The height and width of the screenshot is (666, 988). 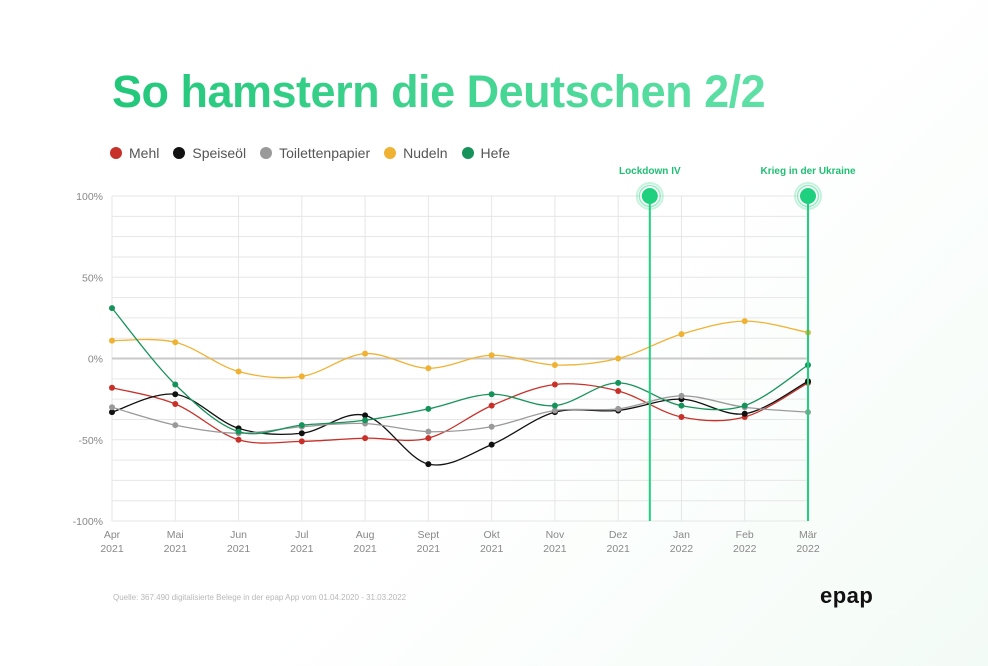 I want to click on x-tick-label-month: Dez, so click(x=618, y=535).